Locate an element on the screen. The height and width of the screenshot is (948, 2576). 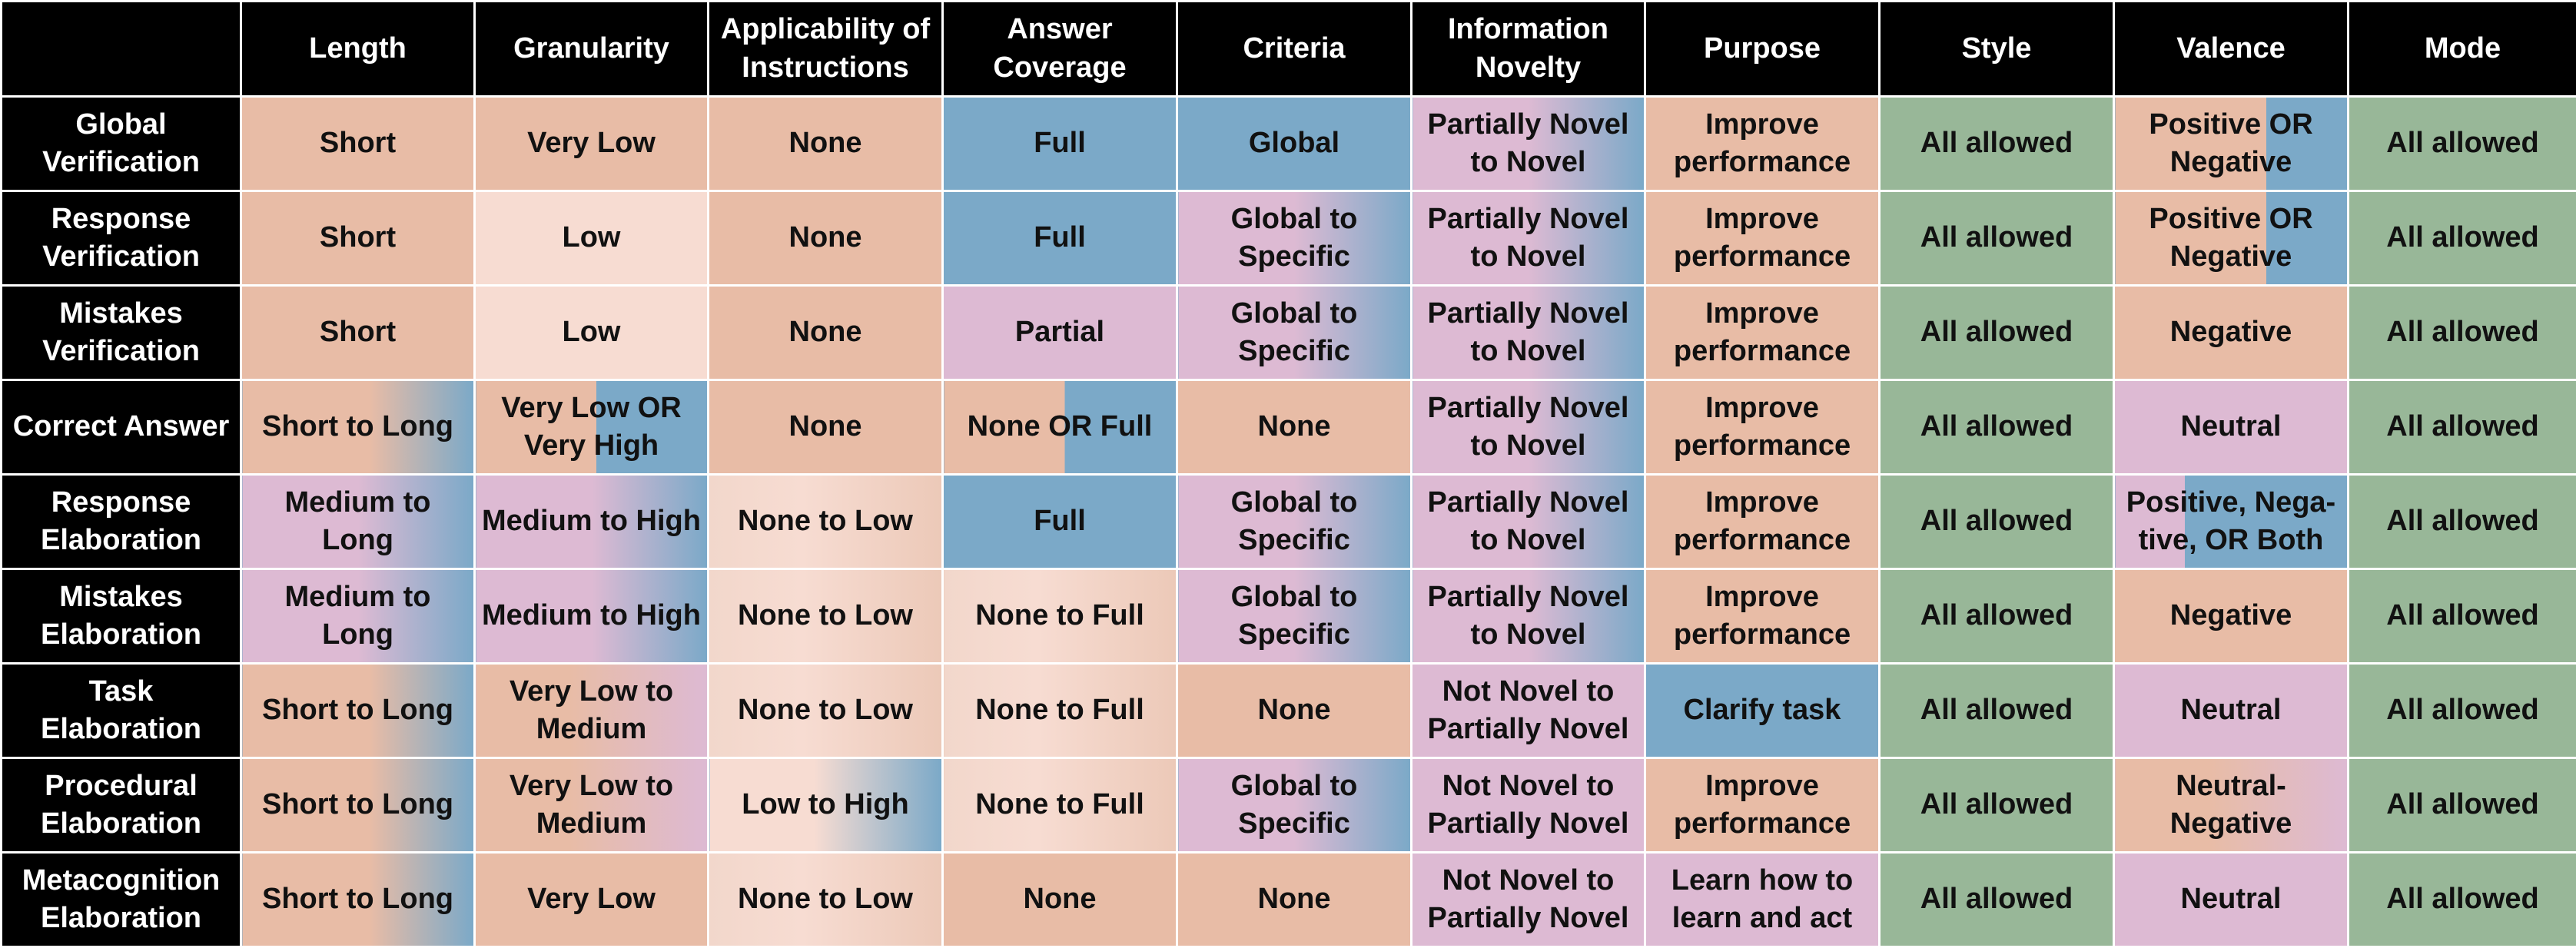
header-answer-coverage: Answer Coverage is located at coordinates (1060, 49).